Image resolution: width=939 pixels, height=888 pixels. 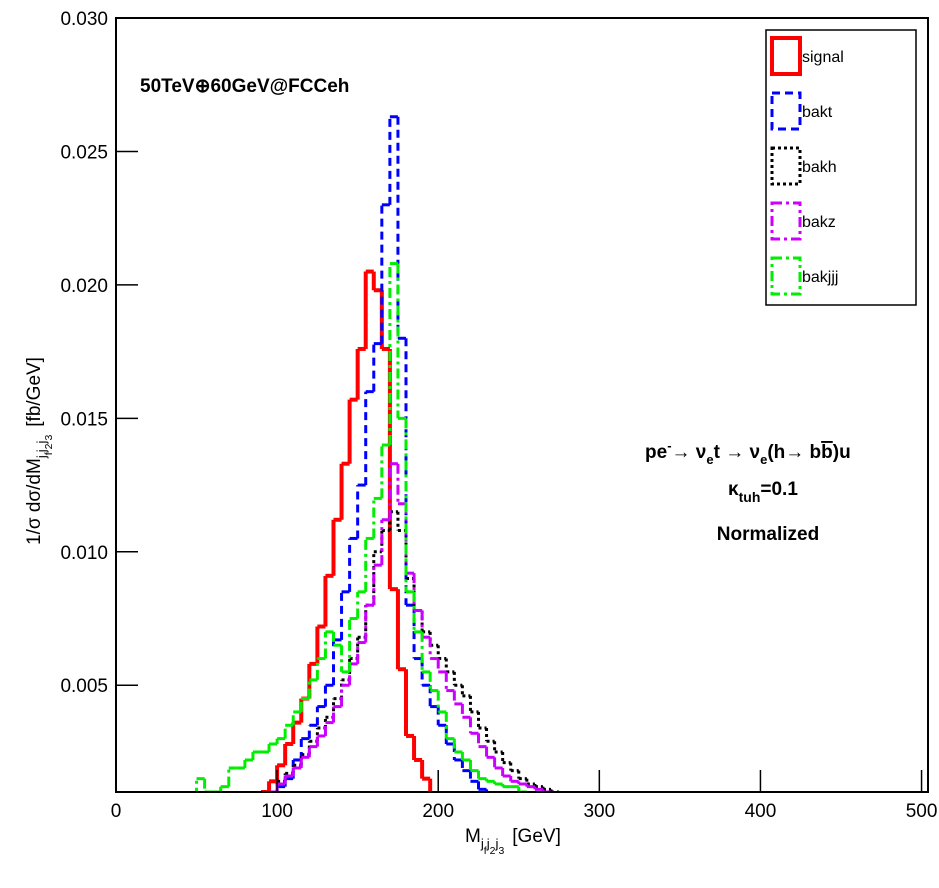 What do you see at coordinates (49, 438) in the screenshot?
I see `y-axis-label-part: 3` at bounding box center [49, 438].